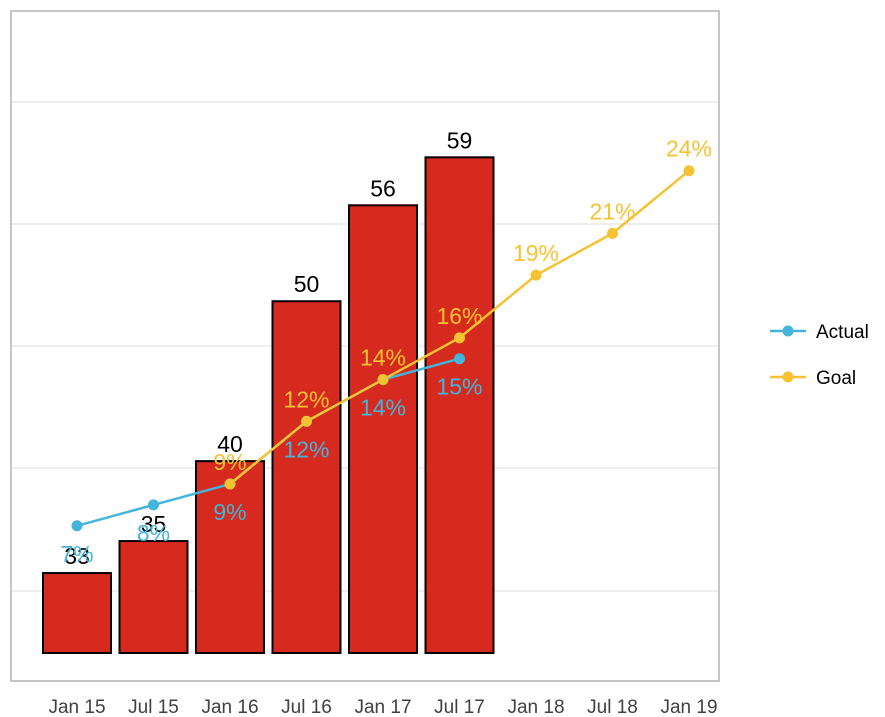 The width and height of the screenshot is (885, 717). What do you see at coordinates (788, 331) in the screenshot?
I see `legend-point-actual` at bounding box center [788, 331].